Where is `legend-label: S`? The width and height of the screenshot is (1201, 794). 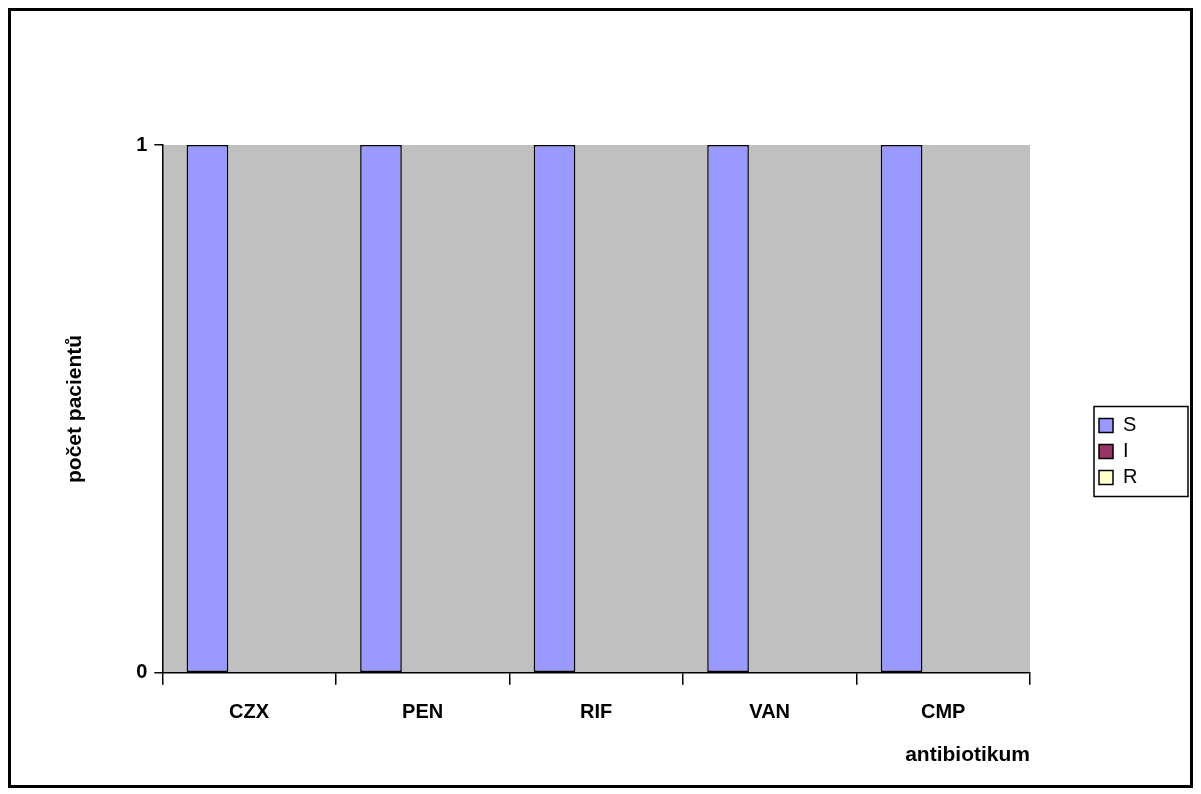
legend-label: S is located at coordinates (1130, 424).